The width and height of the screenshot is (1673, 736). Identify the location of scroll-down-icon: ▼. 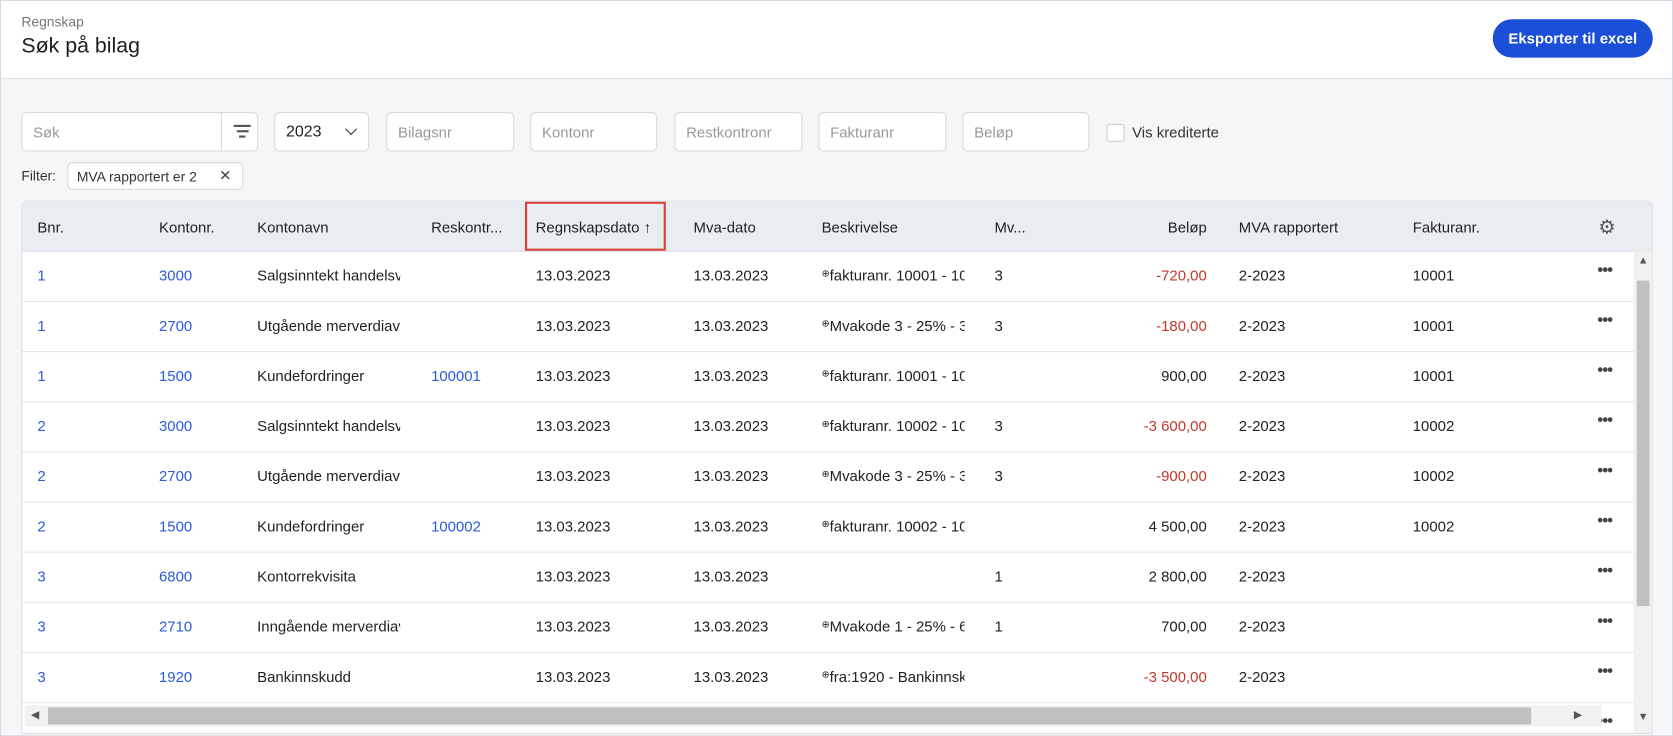
(1643, 717).